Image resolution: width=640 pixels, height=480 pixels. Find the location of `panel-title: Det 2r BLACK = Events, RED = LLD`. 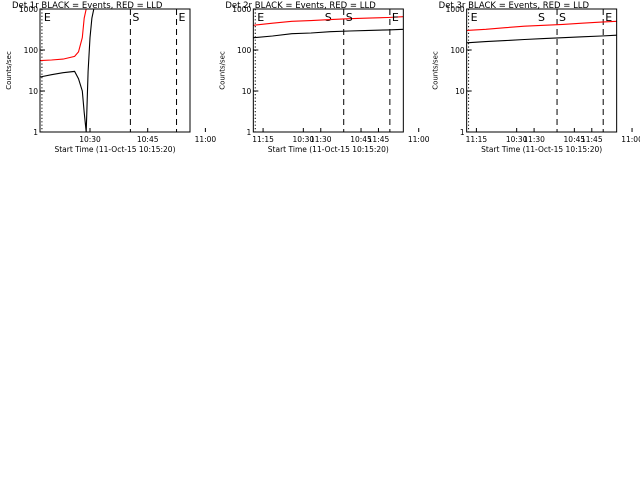

panel-title: Det 2r BLACK = Events, RED = LLD is located at coordinates (300, 6).